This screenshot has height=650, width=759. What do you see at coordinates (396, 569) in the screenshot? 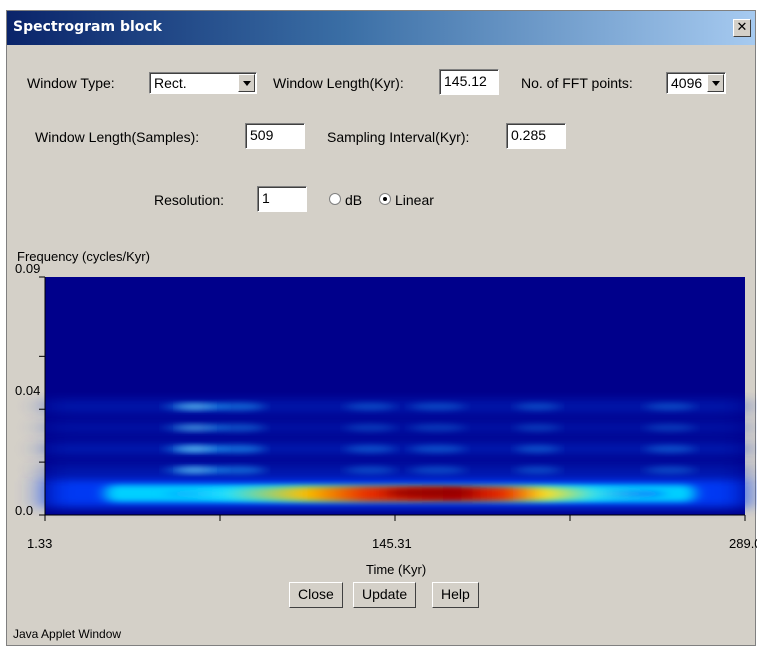
I see `x-axis-label: Time (Kyr)` at bounding box center [396, 569].